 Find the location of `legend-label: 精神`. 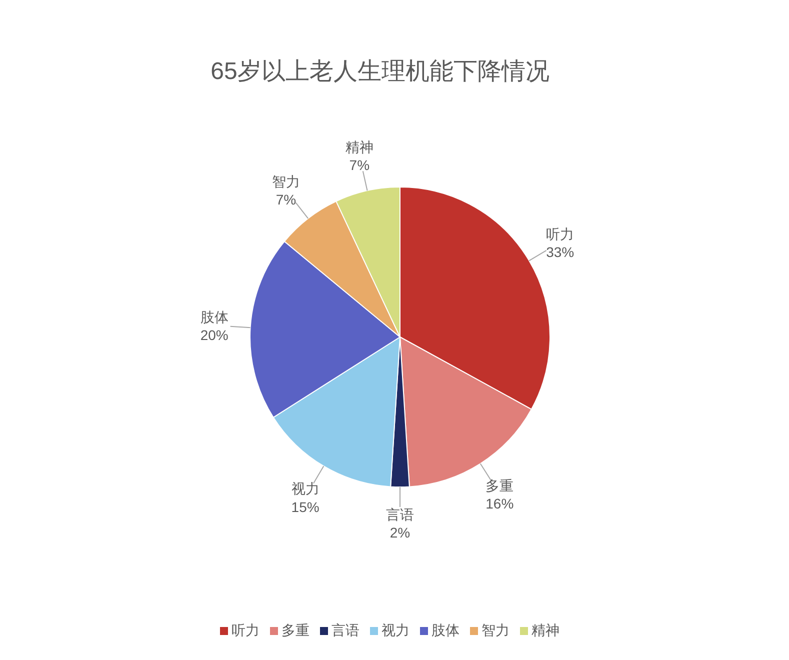

legend-label: 精神 is located at coordinates (546, 630).